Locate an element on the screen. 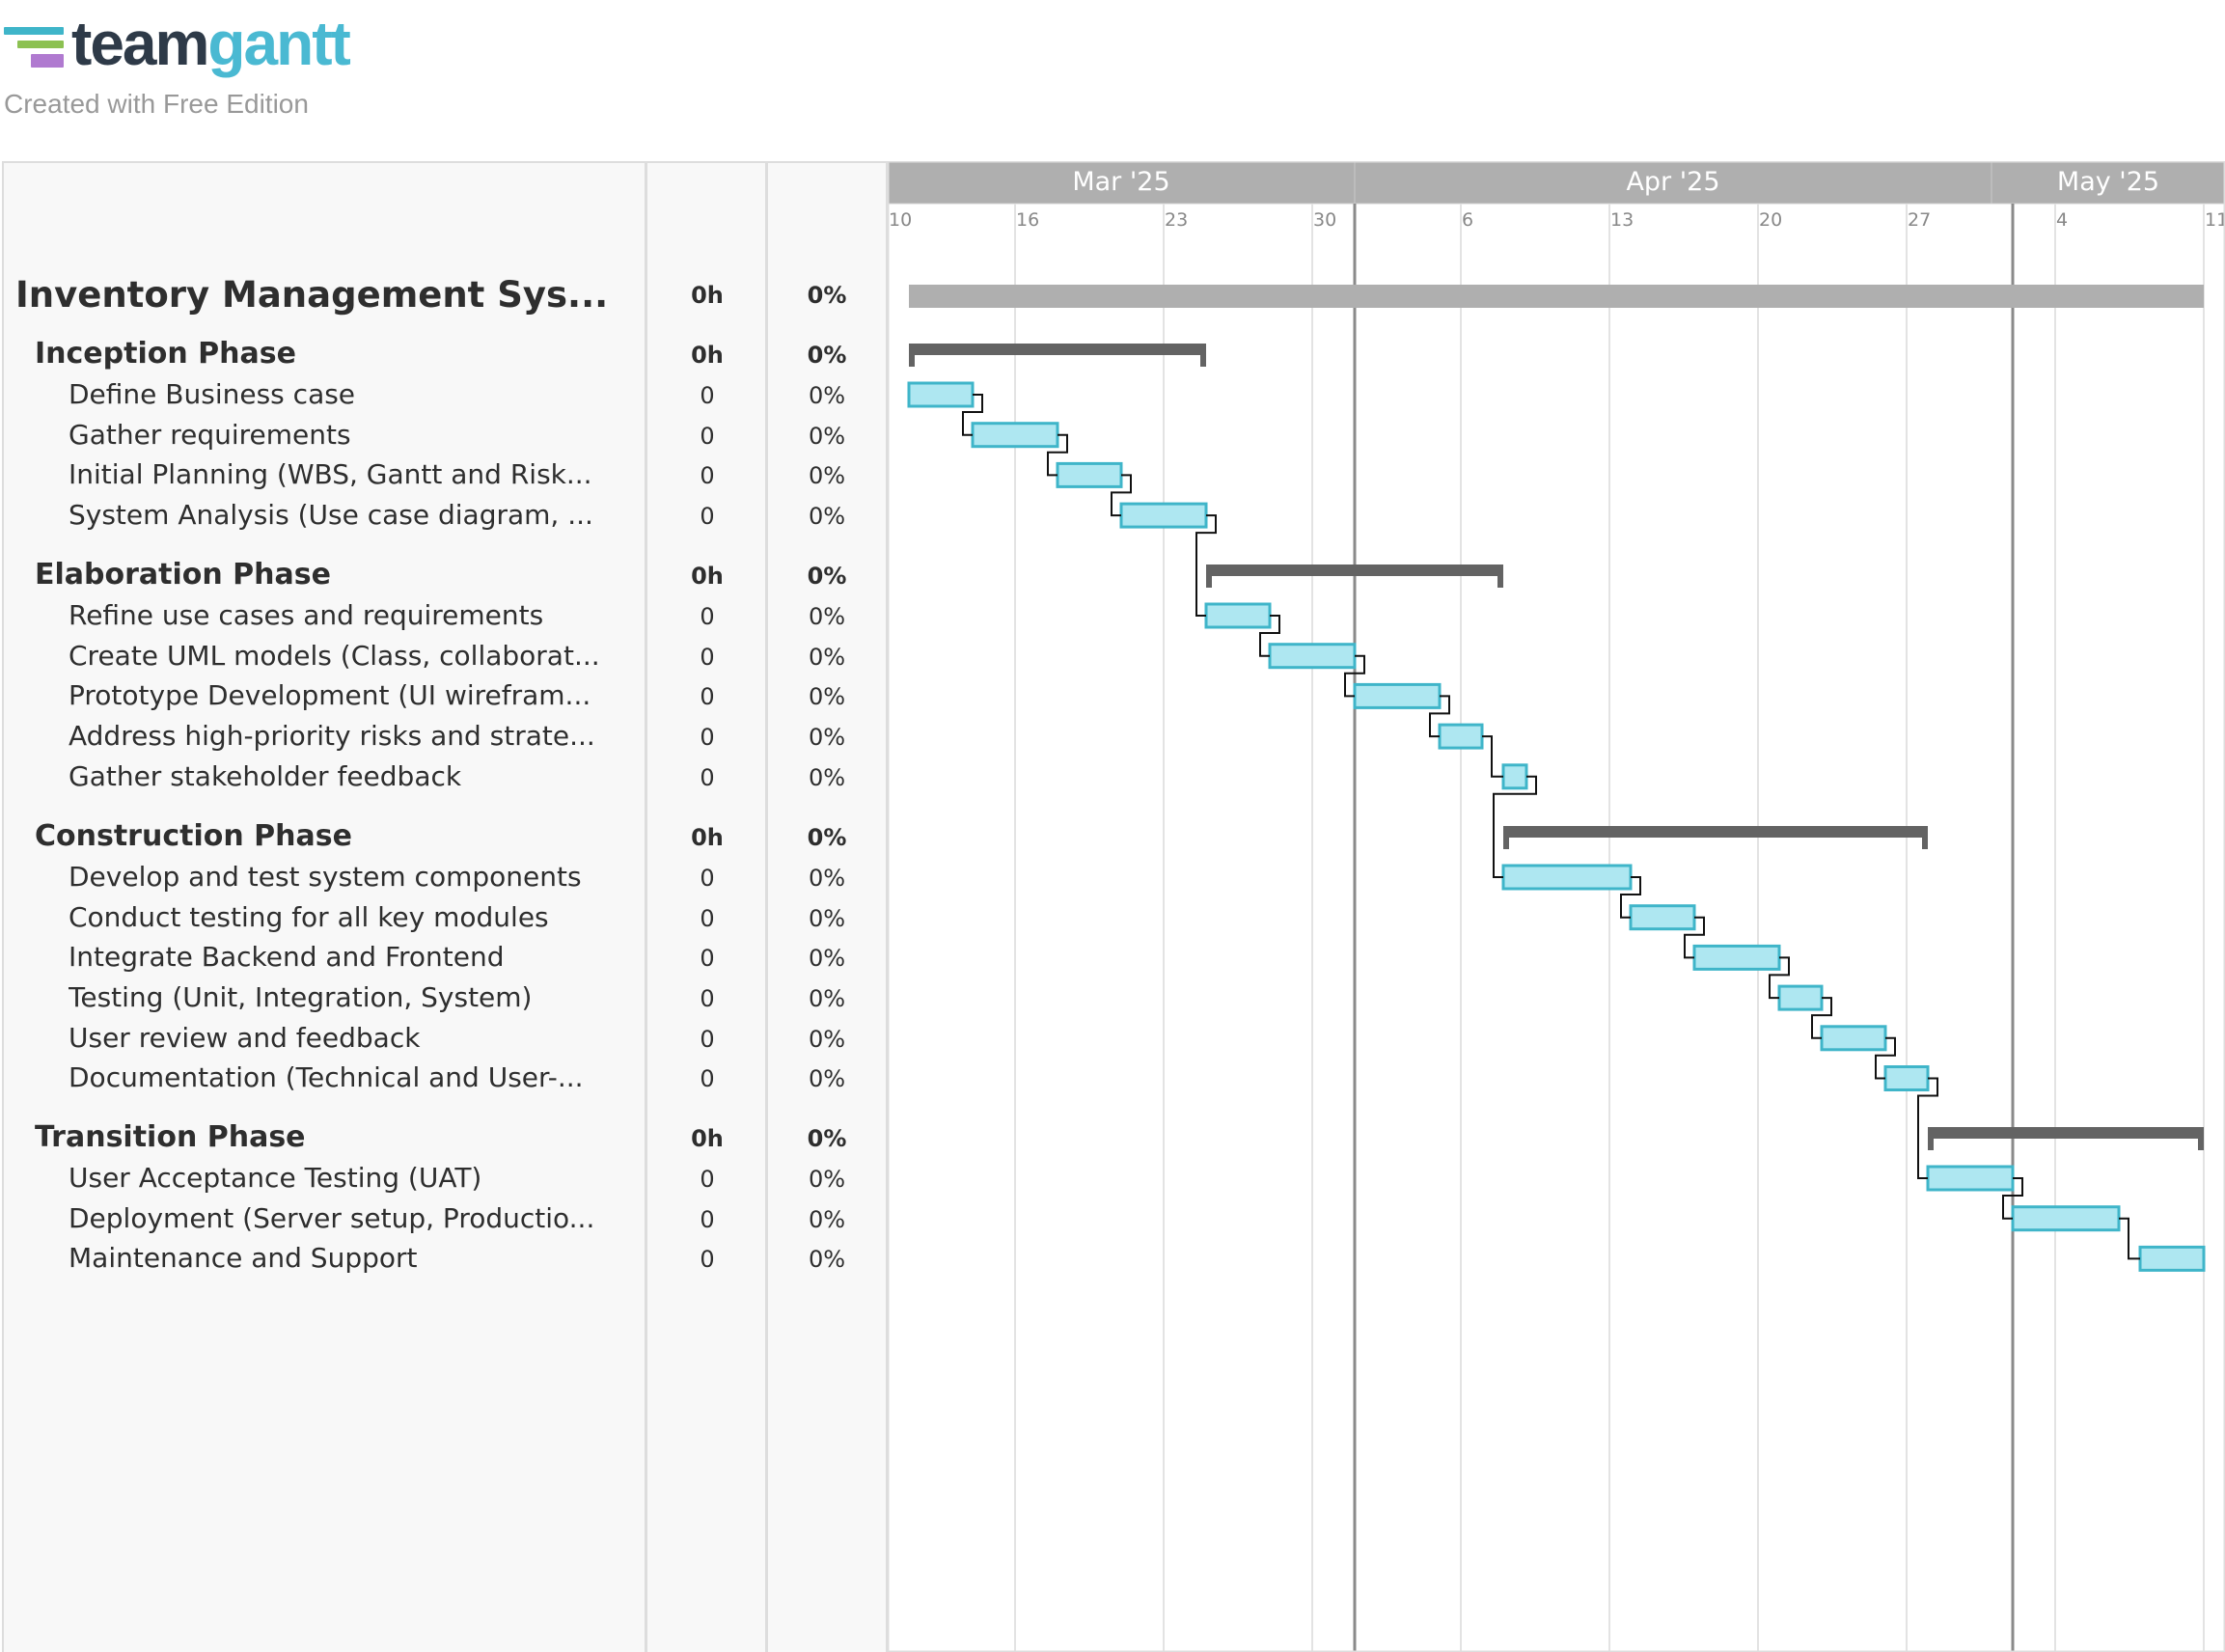 This screenshot has height=1652, width=2225. week-tick-label: 20 is located at coordinates (1770, 220).